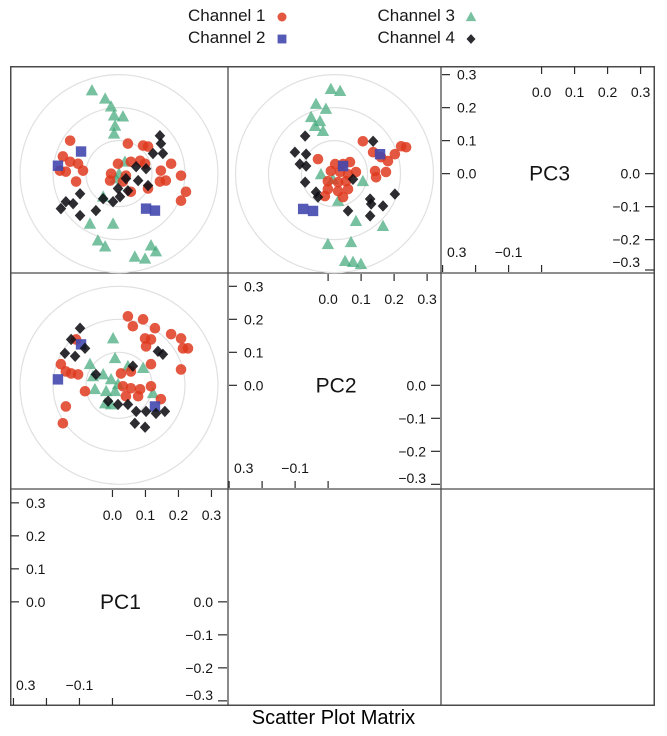 The image size is (667, 736). Describe the element at coordinates (333, 26) in the screenshot. I see `legend: Channel 1 Channel 2 Channel 3 Channel 4` at that location.